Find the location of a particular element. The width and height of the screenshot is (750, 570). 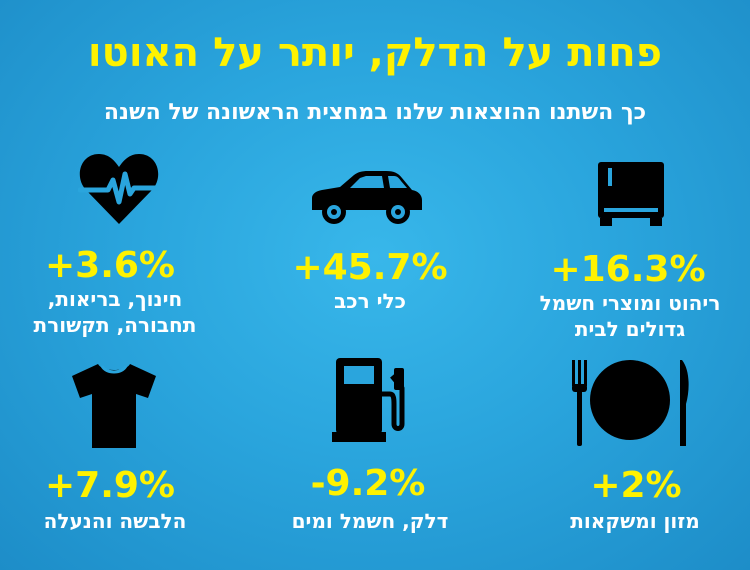

car-icon is located at coordinates (367, 197).